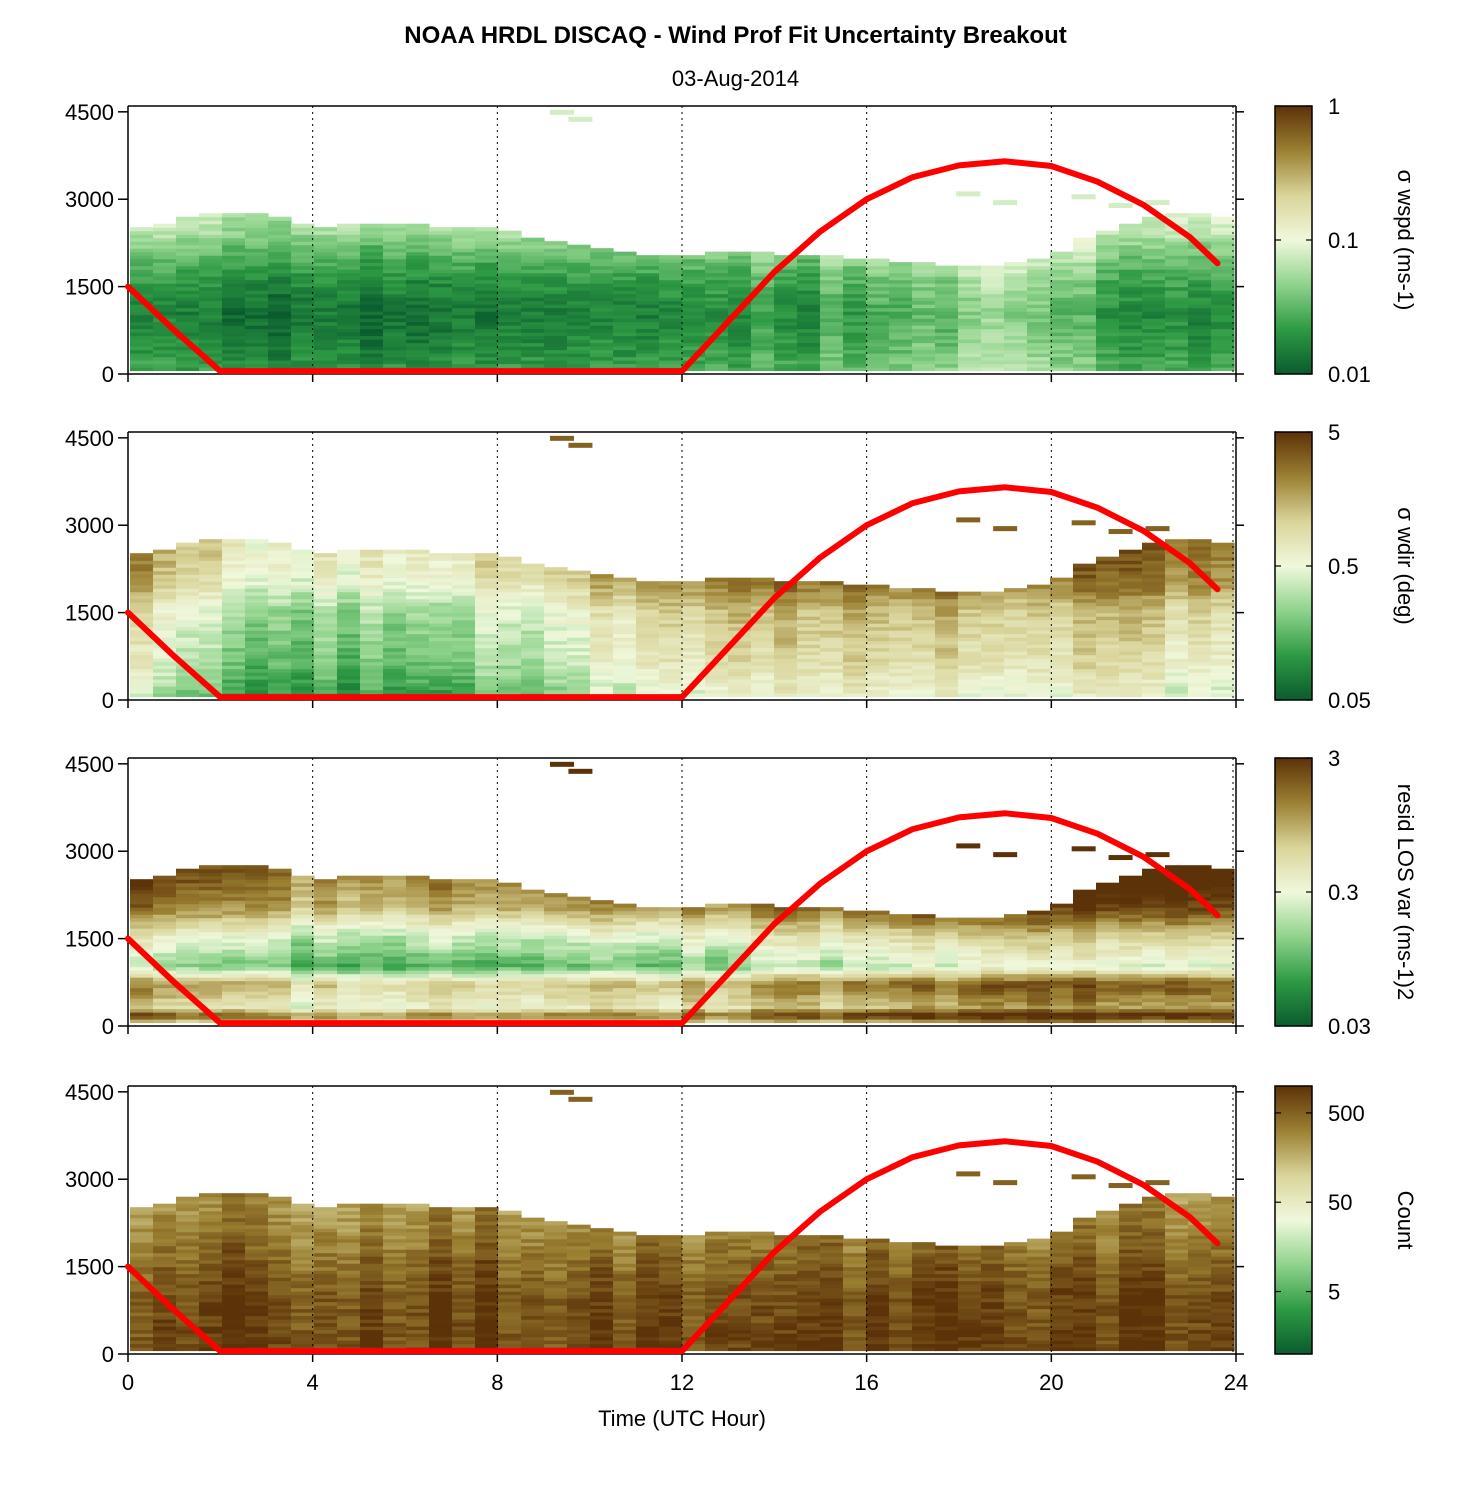  Describe the element at coordinates (108, 700) in the screenshot. I see `y-tick-label: 0` at that location.